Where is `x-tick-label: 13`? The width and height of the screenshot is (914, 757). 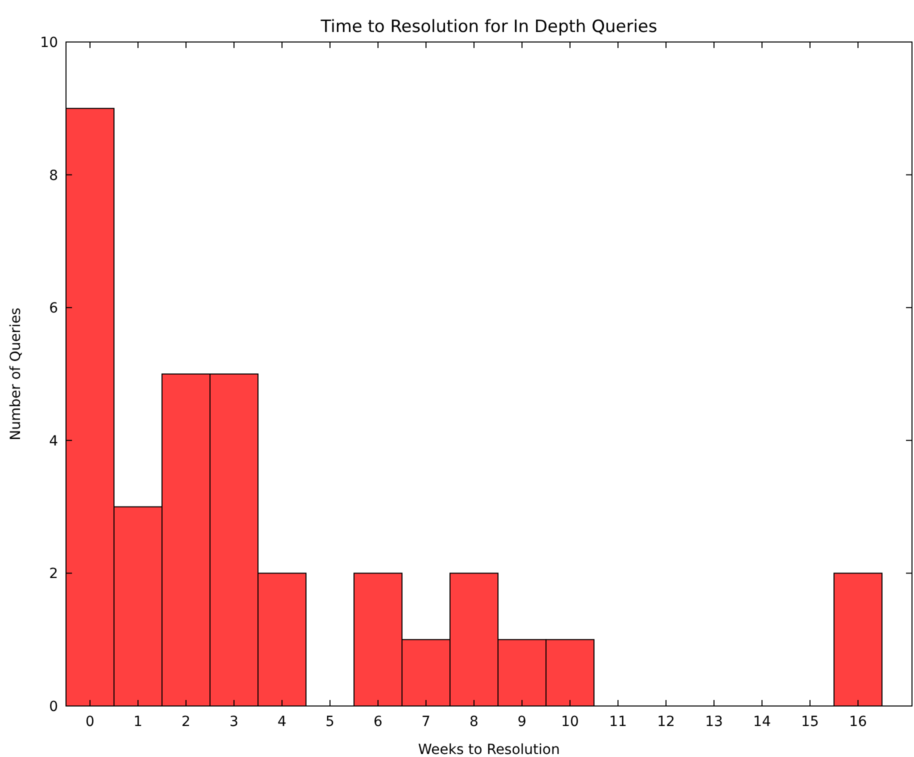
x-tick-label: 13 is located at coordinates (714, 722).